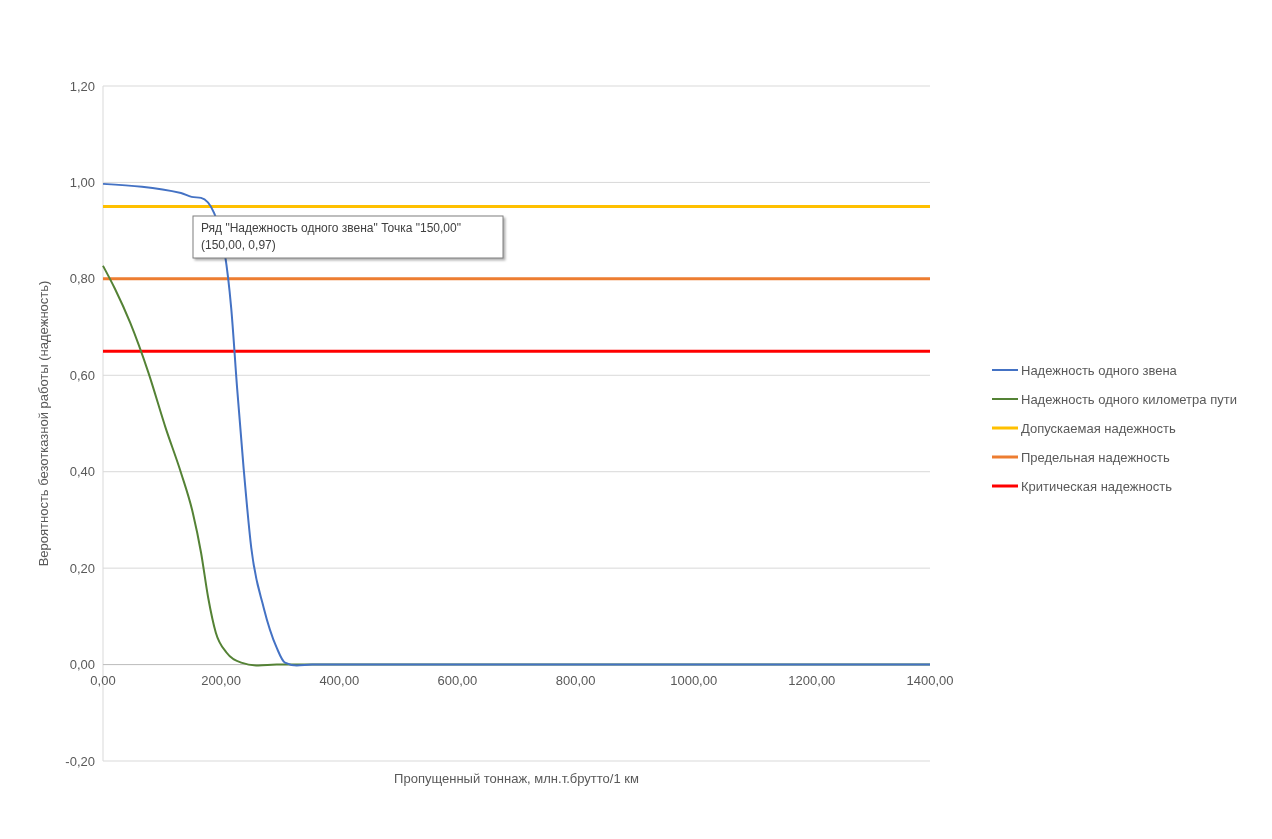  What do you see at coordinates (82, 86) in the screenshot?
I see `y-tick-label: 1,20` at bounding box center [82, 86].